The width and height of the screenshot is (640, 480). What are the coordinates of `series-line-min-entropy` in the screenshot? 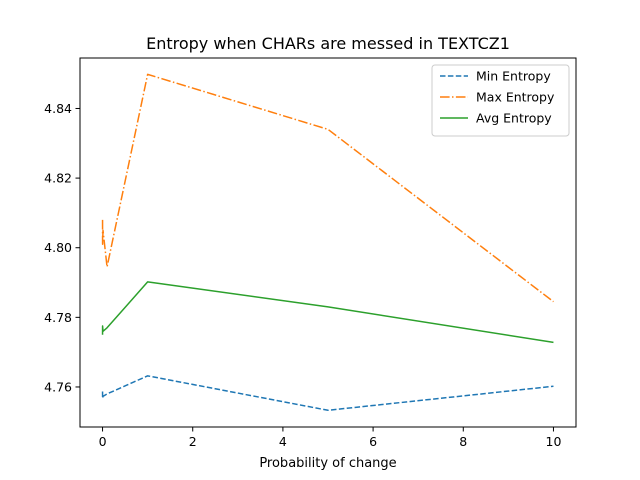 It's located at (327, 393).